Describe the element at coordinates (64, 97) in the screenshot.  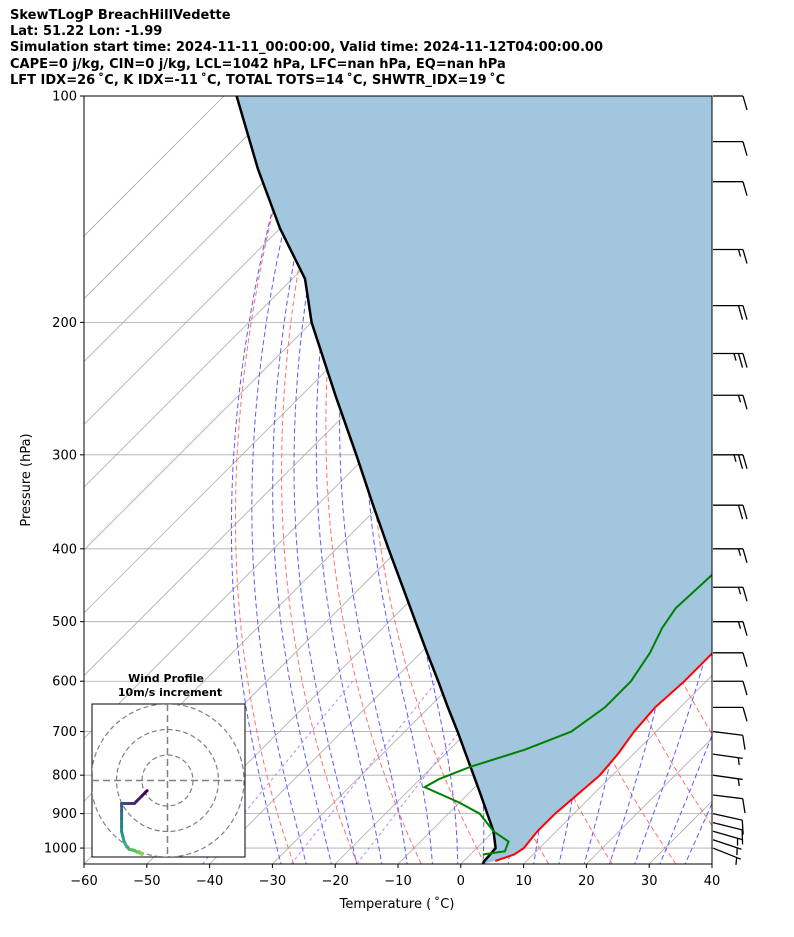
I see `y-tick-label: 100` at that location.